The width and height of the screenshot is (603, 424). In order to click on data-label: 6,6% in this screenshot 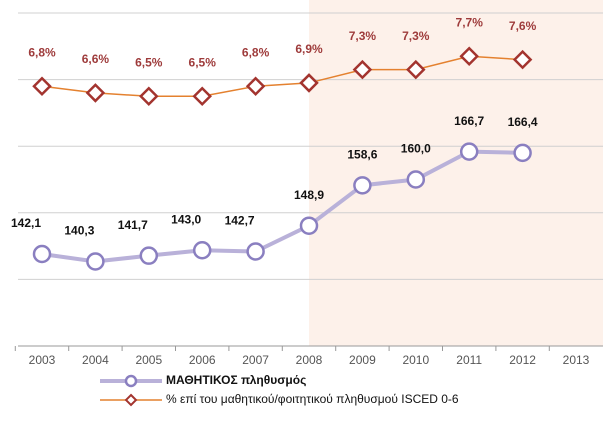, I will do `click(96, 59)`.